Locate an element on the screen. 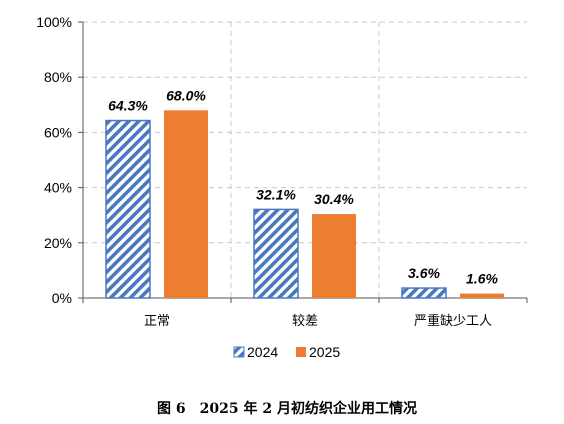  y-tick-label: 40% is located at coordinates (58, 188).